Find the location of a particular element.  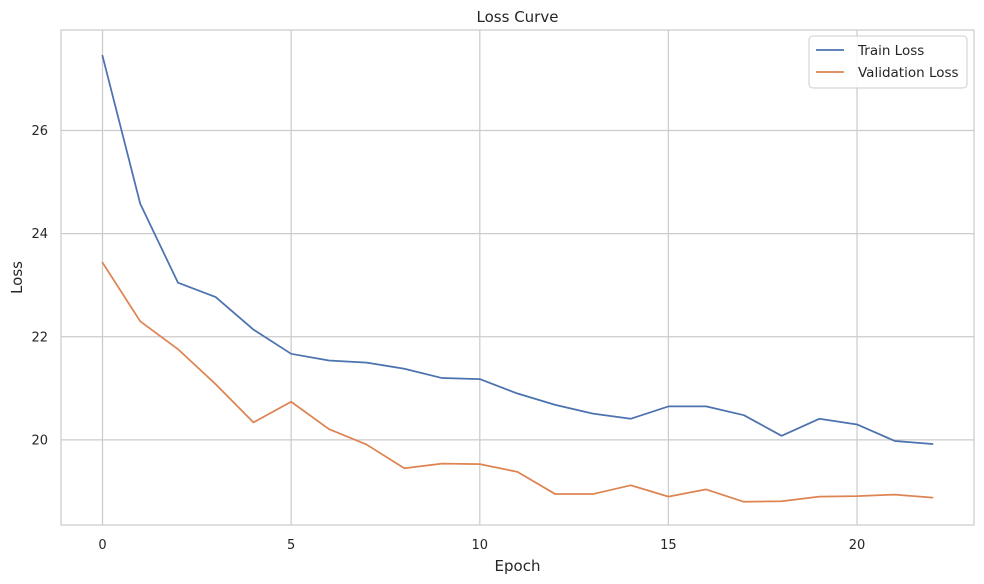

x-tick-label: 10 is located at coordinates (479, 545).